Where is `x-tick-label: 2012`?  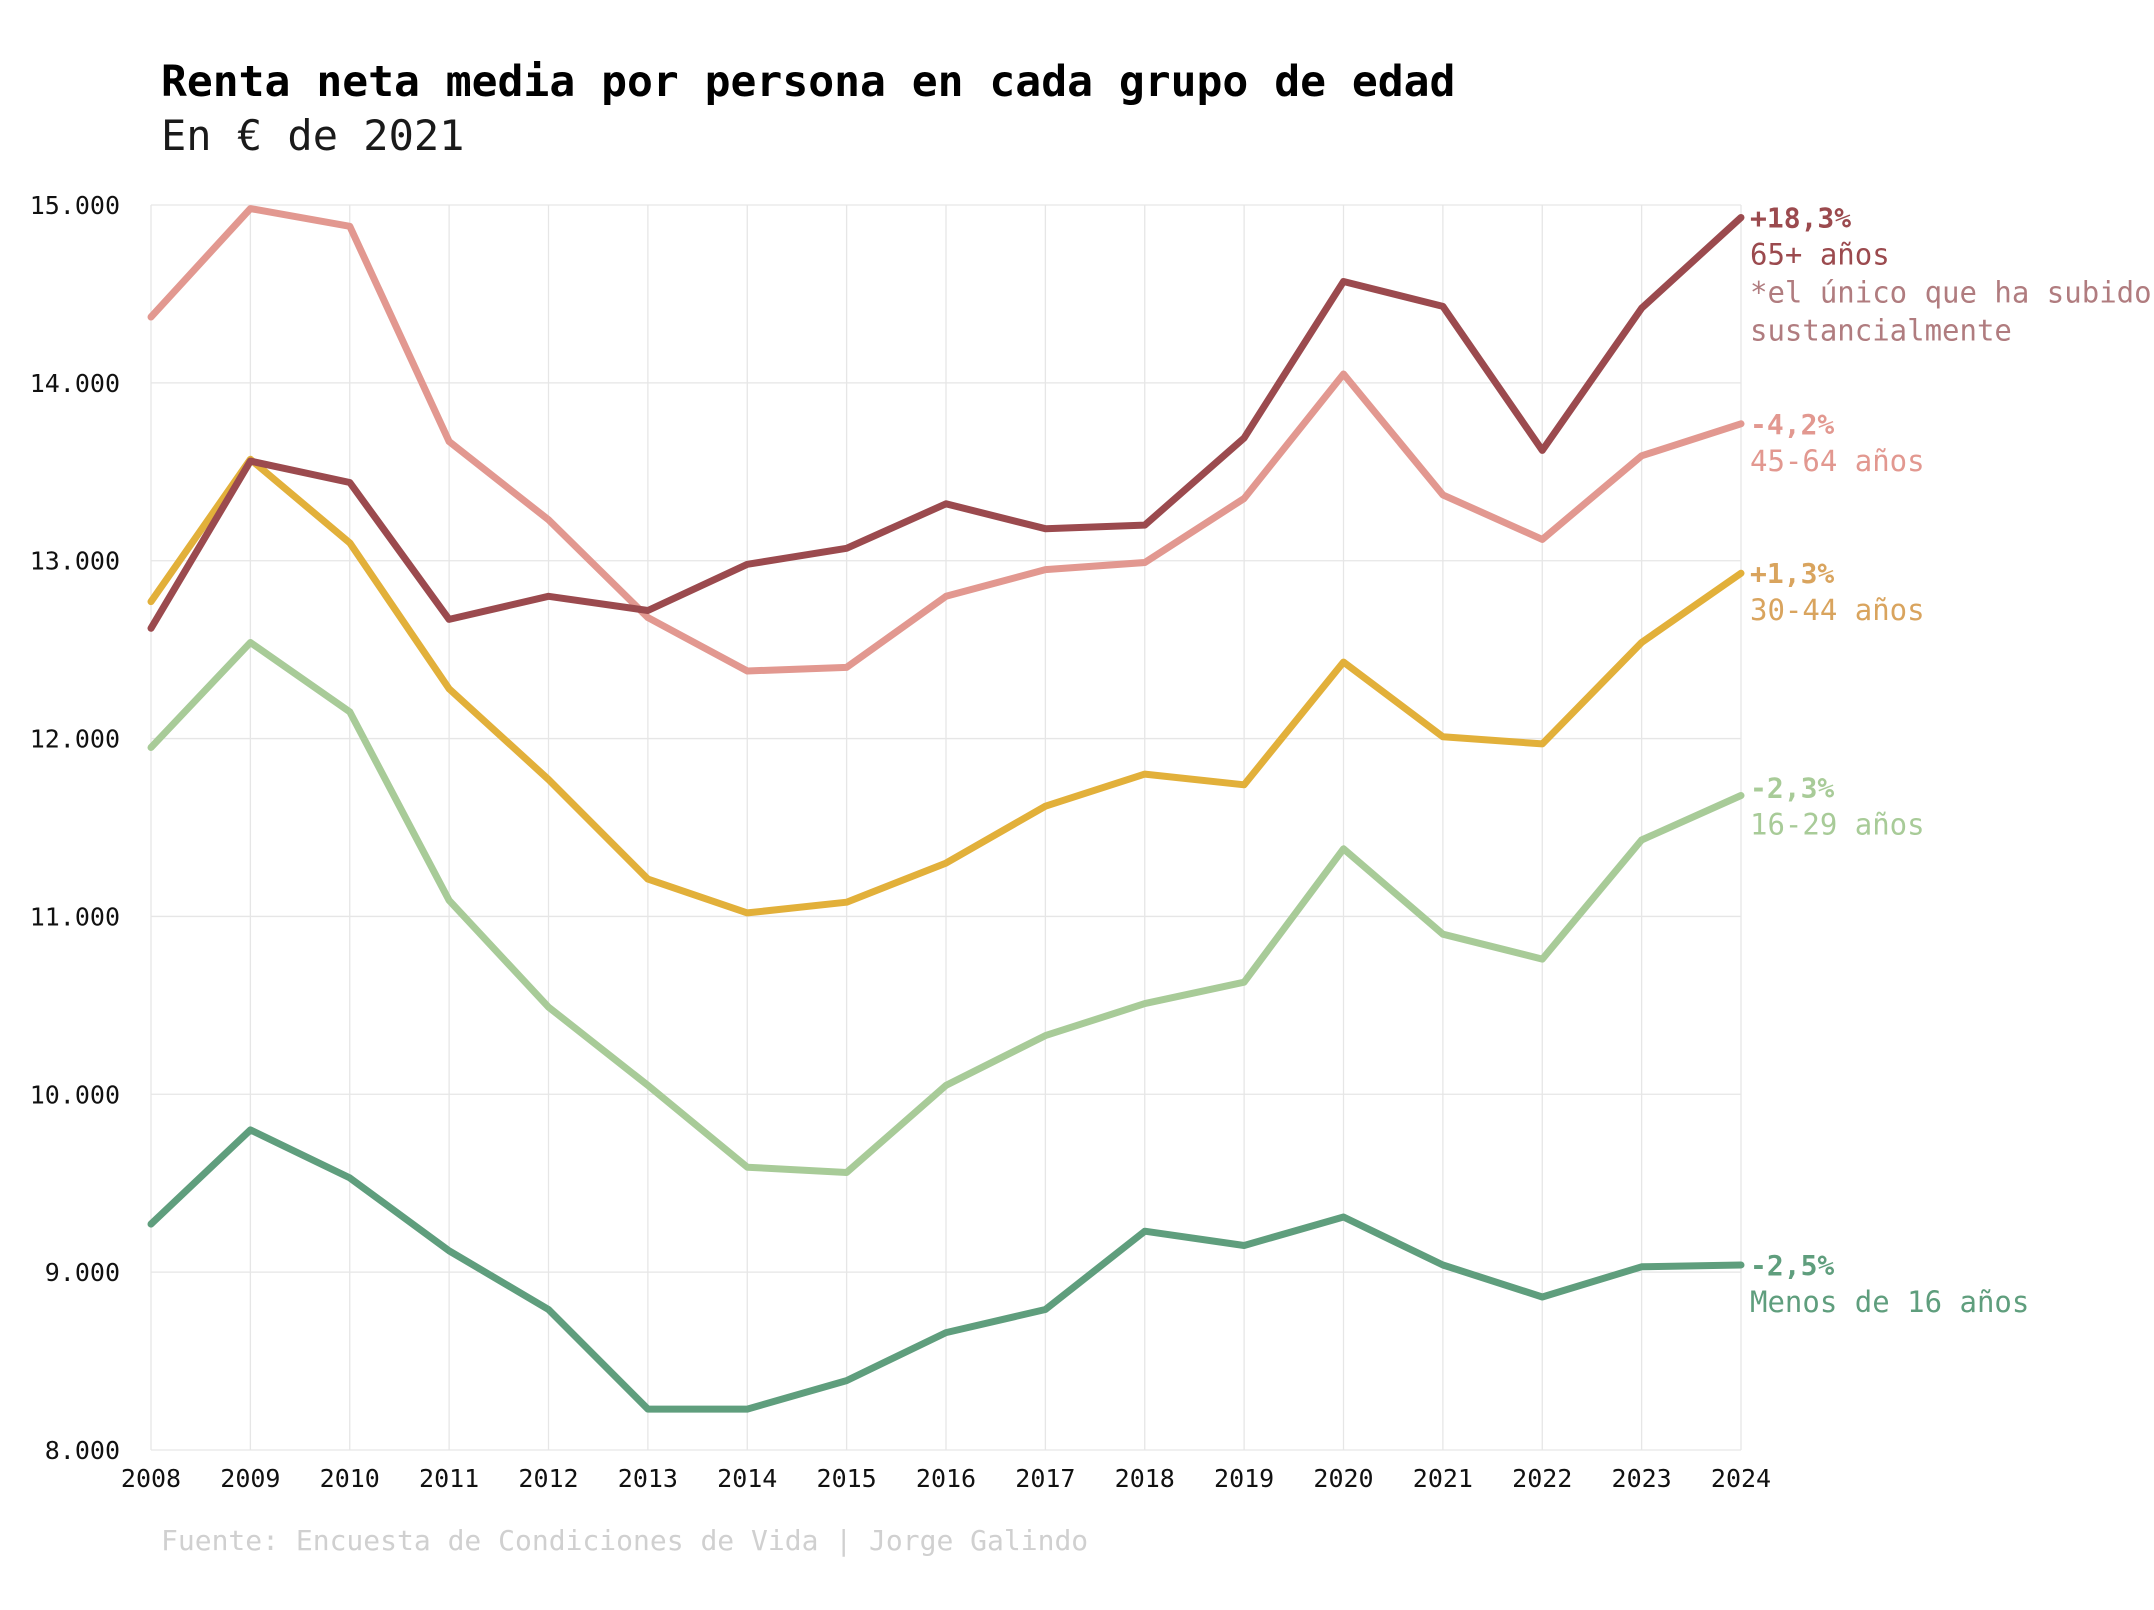
x-tick-label: 2012 is located at coordinates (548, 1478).